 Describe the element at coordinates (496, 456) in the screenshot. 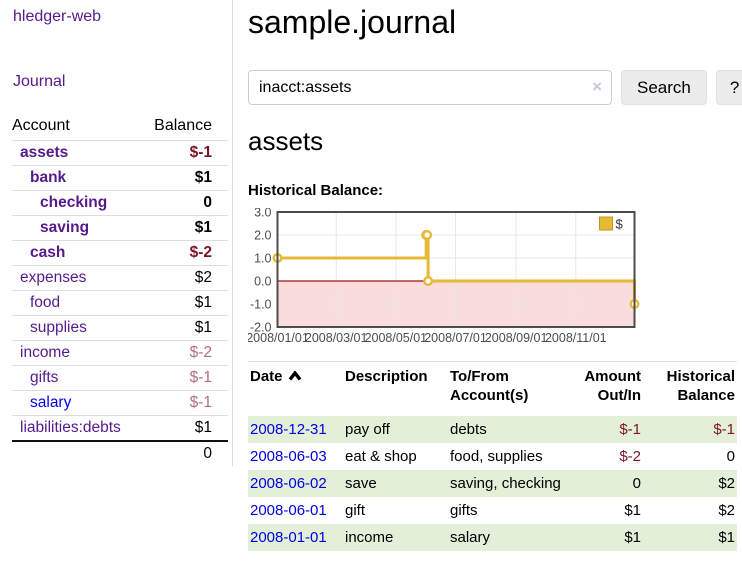

I see `transaction-accounts: food, supplies` at that location.